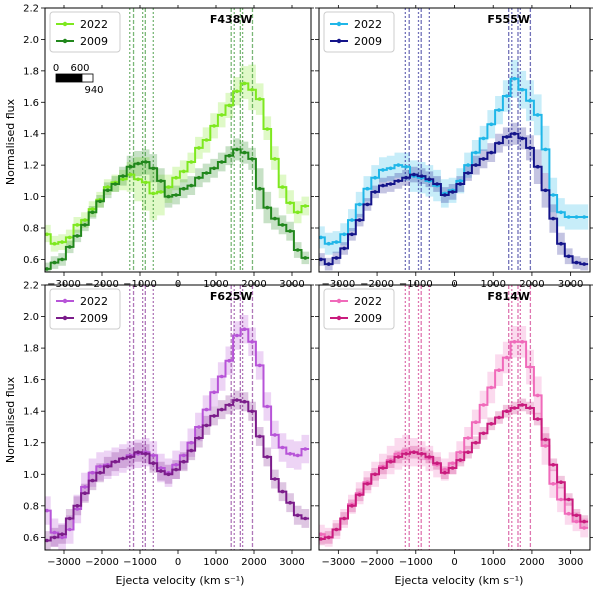 The width and height of the screenshot is (598, 598). Describe the element at coordinates (180, 580) in the screenshot. I see `x-axis-label-left: Ejecta velocity (km s⁻¹)` at that location.